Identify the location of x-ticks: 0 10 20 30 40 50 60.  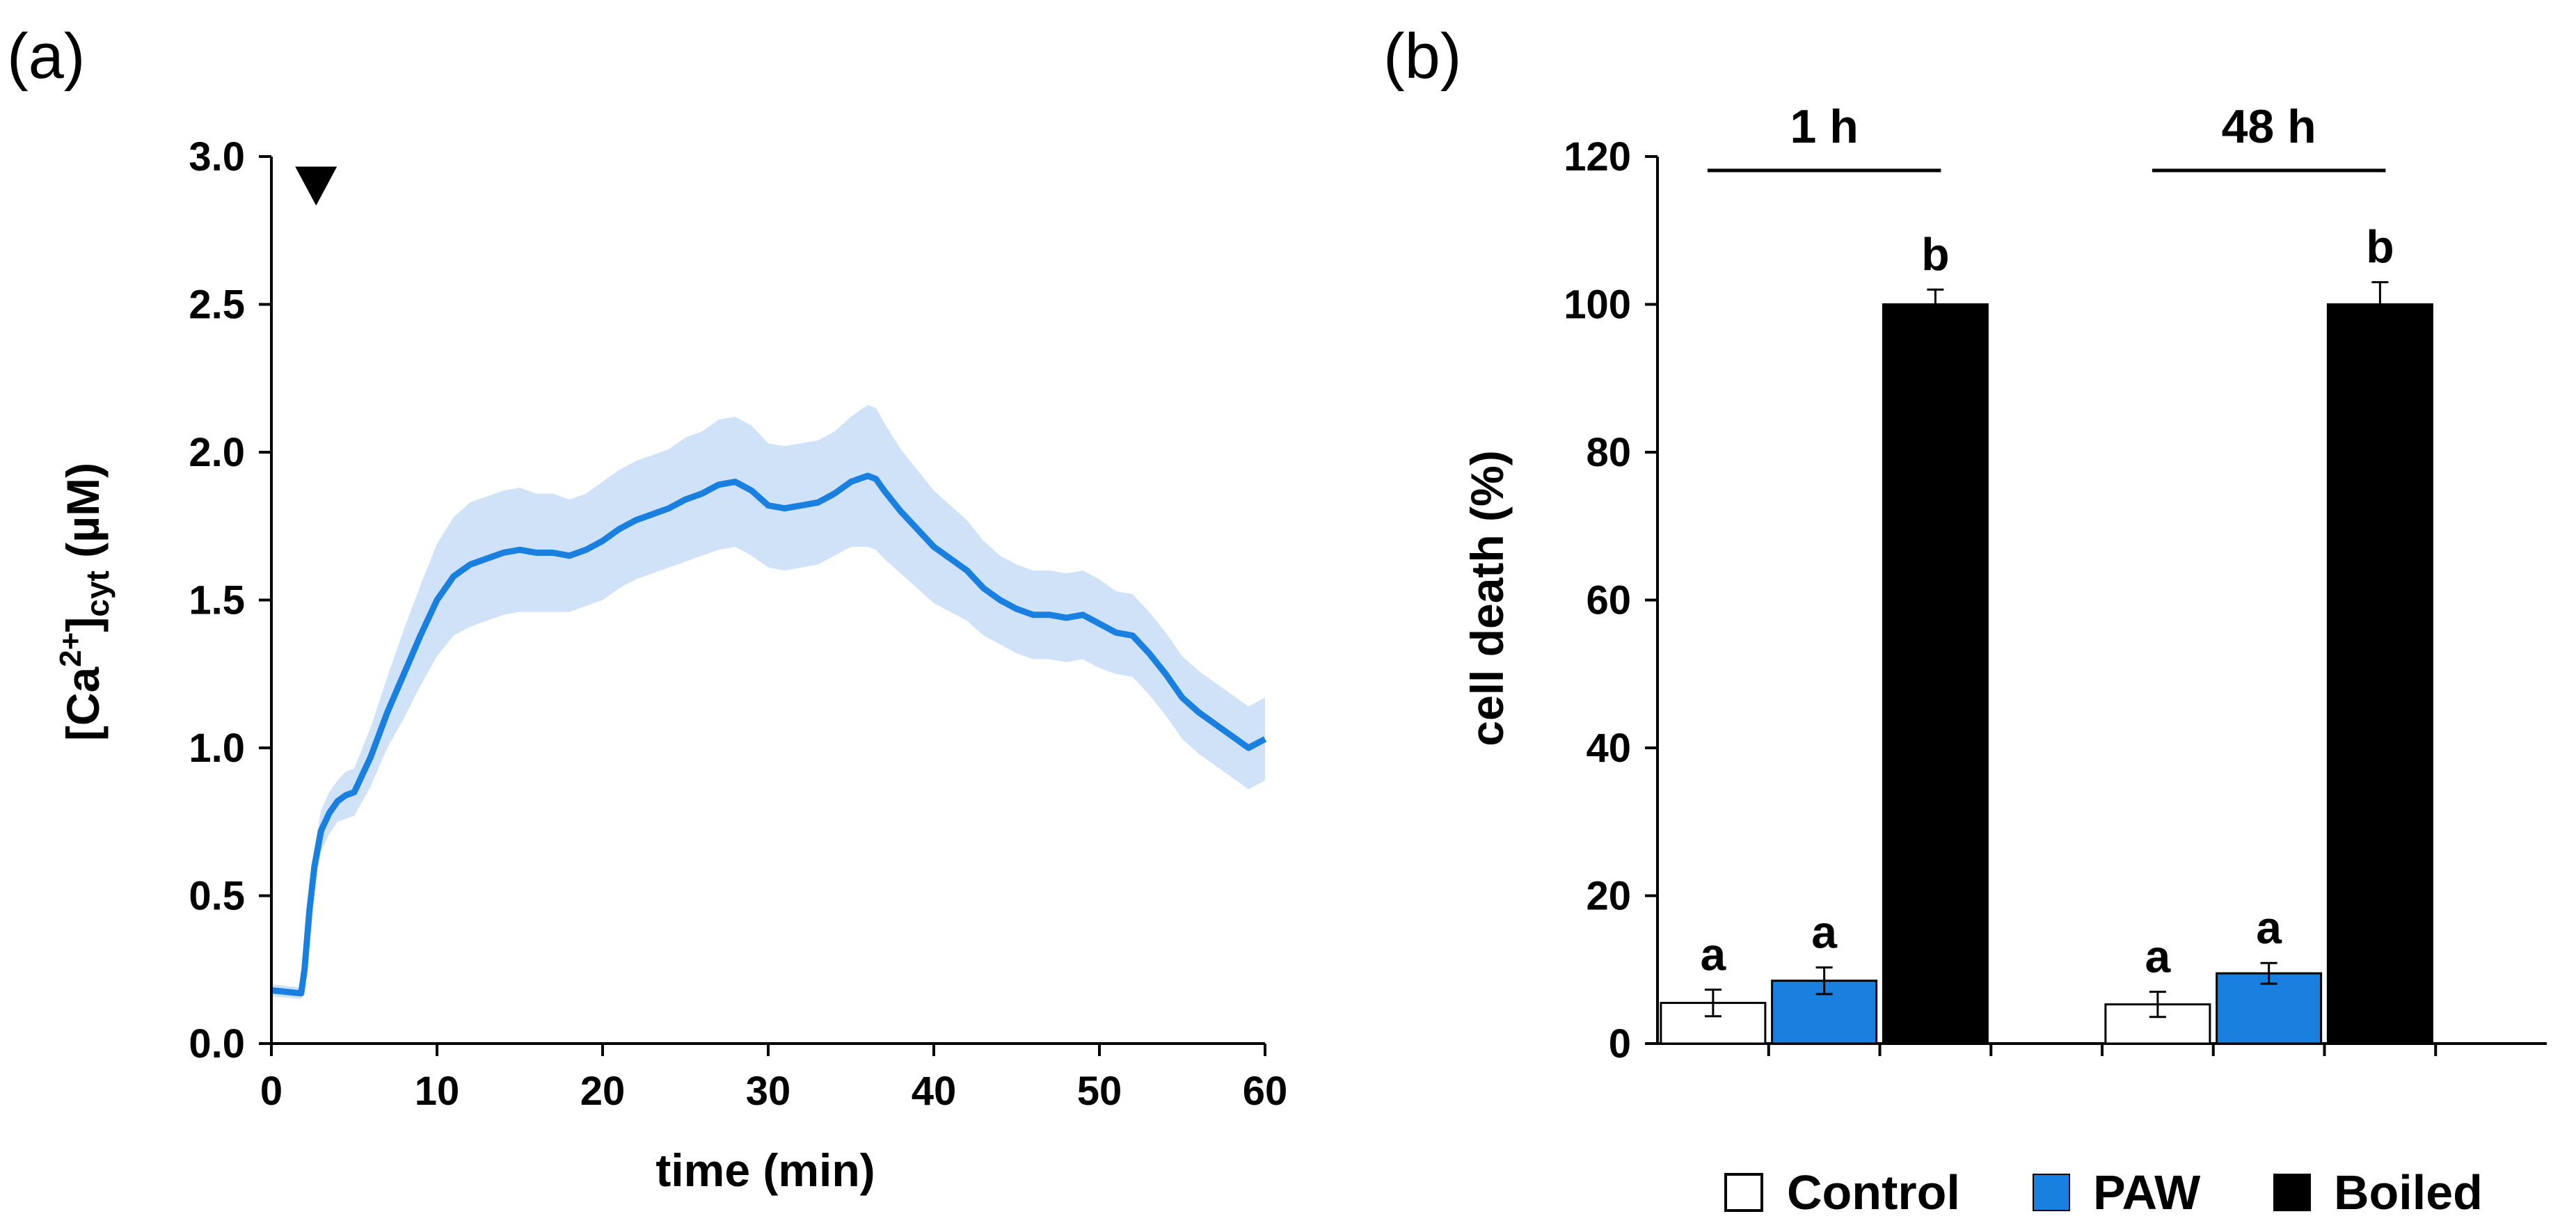
(773, 1079).